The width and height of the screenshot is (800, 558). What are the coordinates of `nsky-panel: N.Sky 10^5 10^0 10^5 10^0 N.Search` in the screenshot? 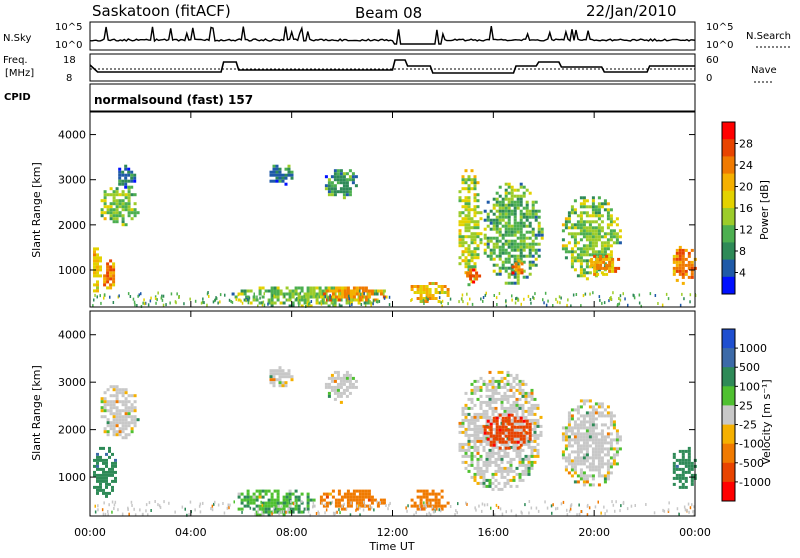 It's located at (397, 36).